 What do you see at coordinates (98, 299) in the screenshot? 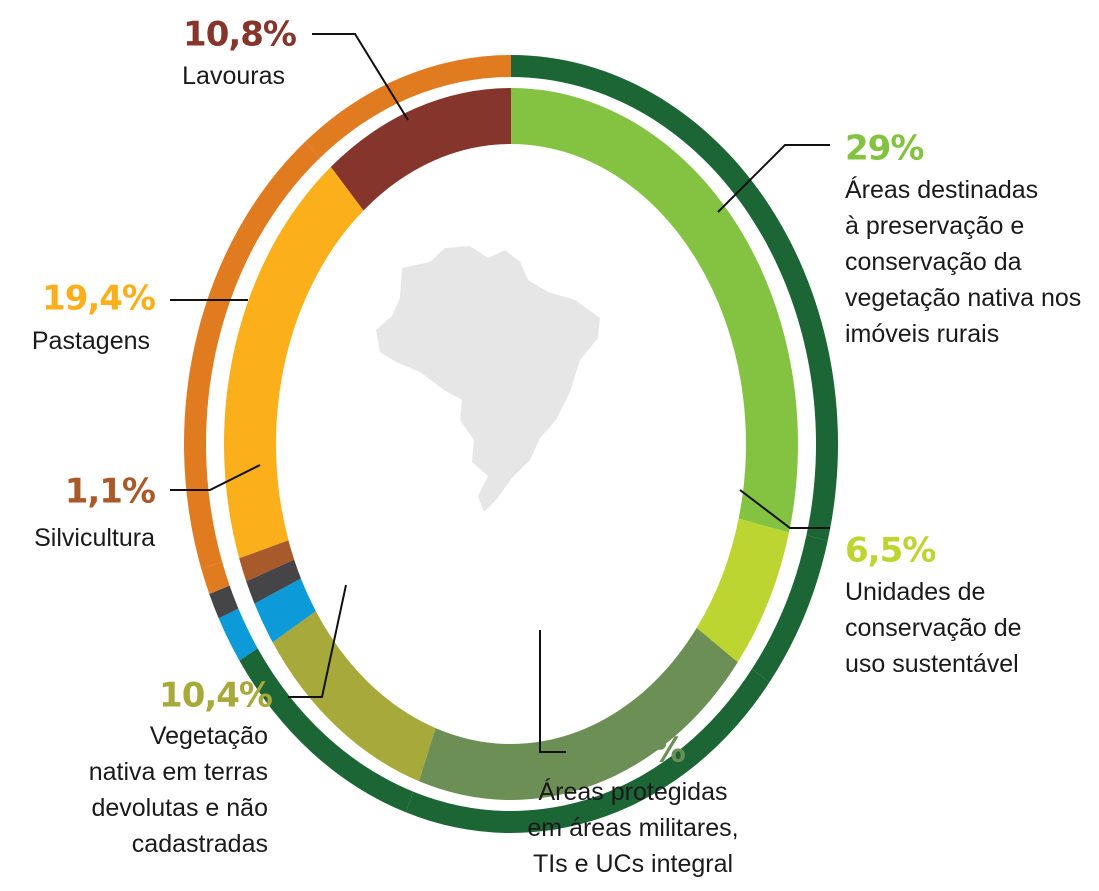
I see `value-label: 19,4%` at bounding box center [98, 299].